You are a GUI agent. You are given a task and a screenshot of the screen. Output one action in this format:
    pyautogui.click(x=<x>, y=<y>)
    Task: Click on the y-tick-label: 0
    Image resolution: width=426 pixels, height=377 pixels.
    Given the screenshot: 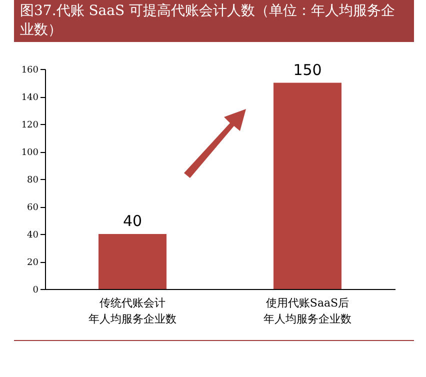 What is the action you would take?
    pyautogui.click(x=35, y=291)
    